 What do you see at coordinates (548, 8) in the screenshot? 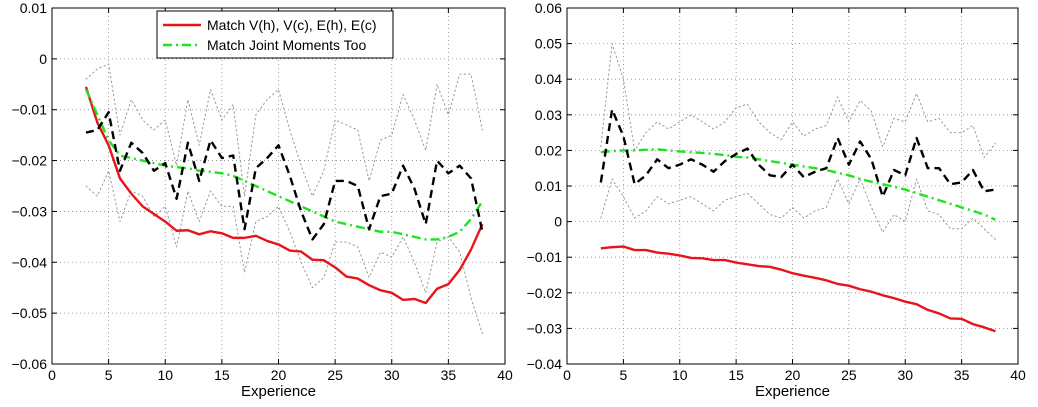
I see `y-tick-label: 0.06` at bounding box center [548, 8].